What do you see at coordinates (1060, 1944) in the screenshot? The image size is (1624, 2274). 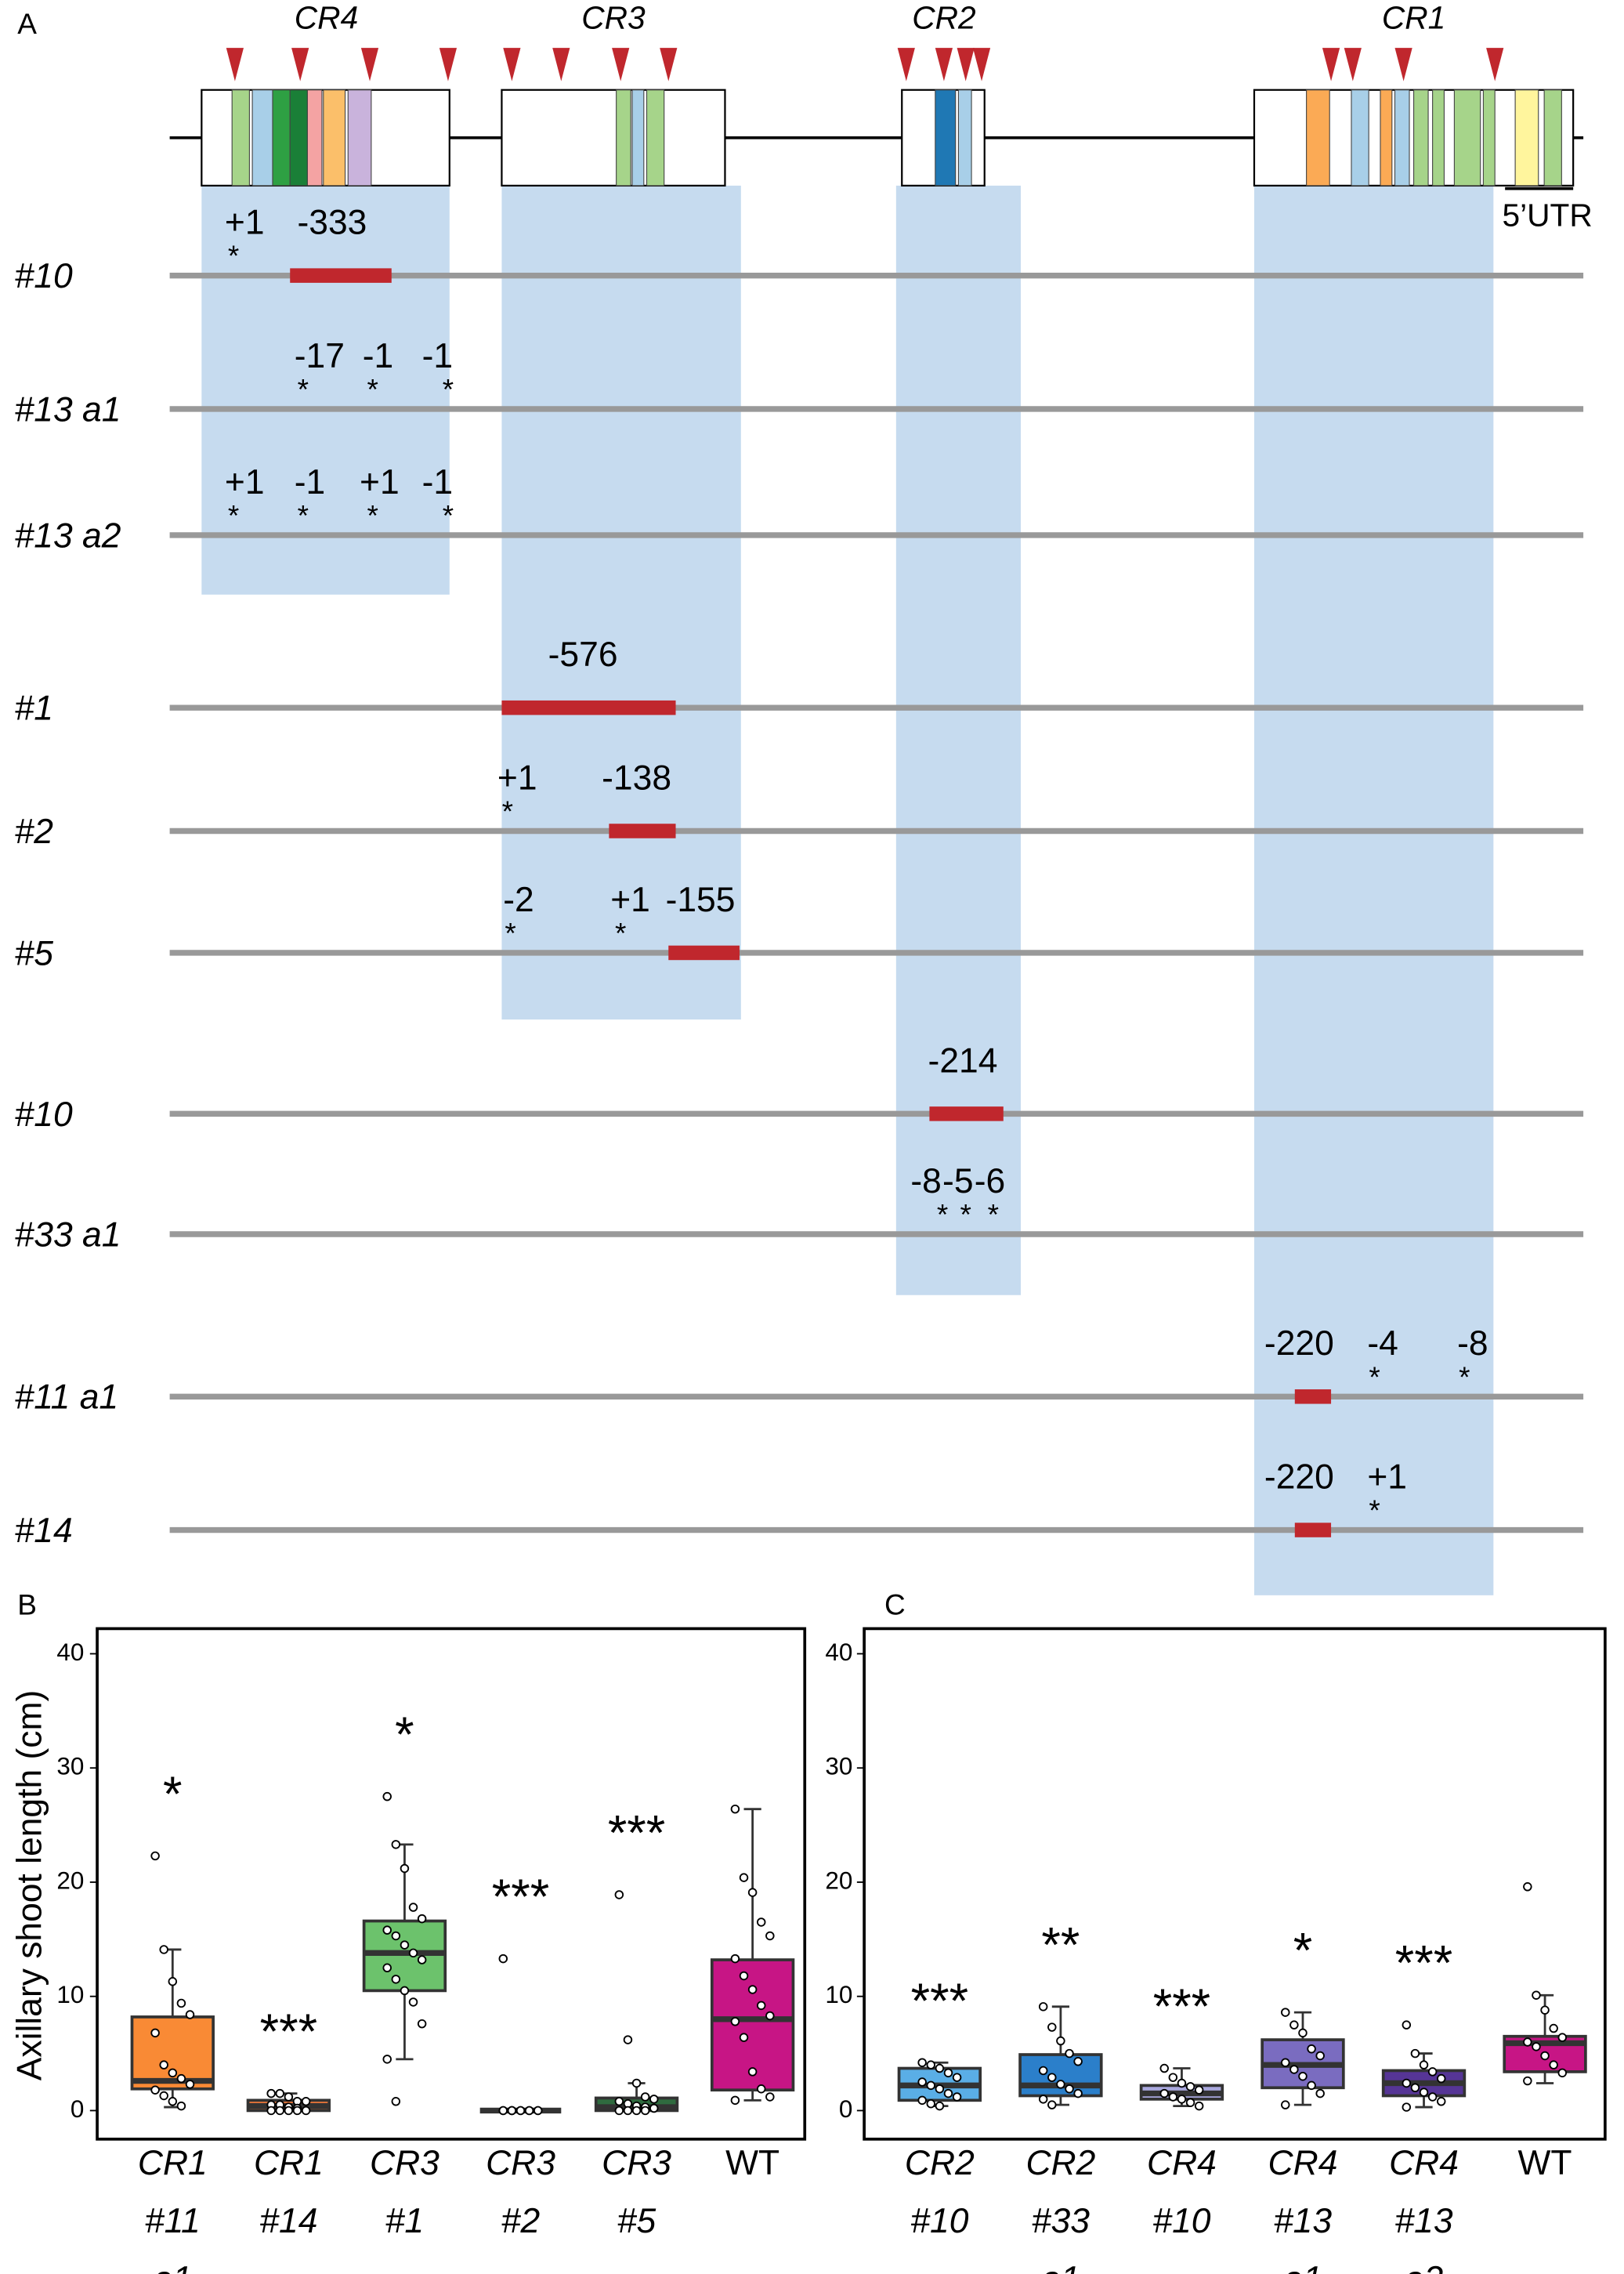 I see `significance: **` at bounding box center [1060, 1944].